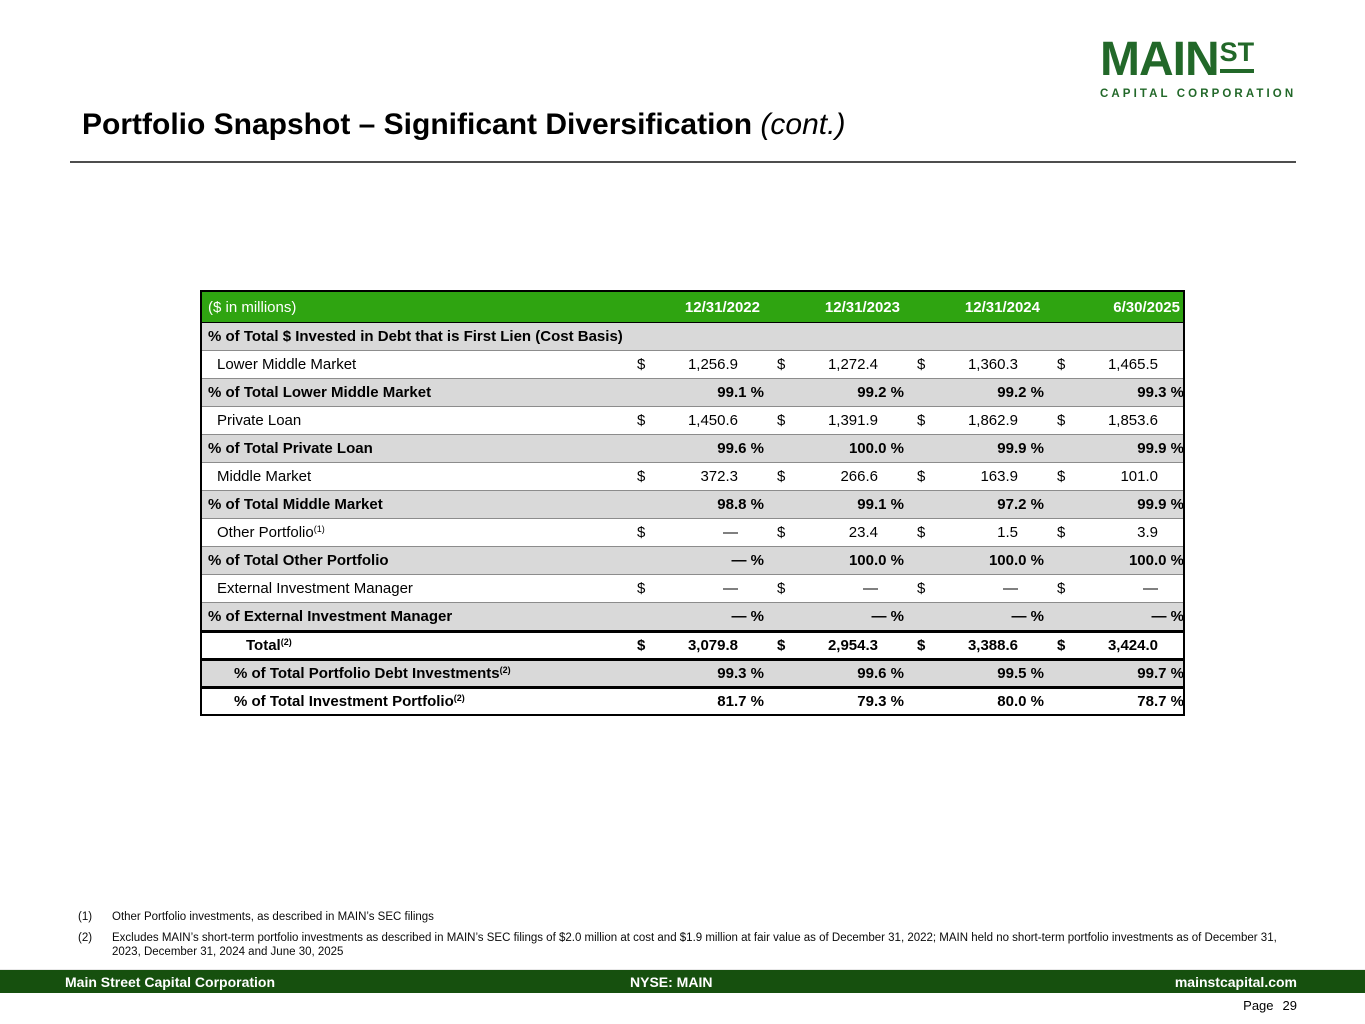 This screenshot has height=1024, width=1365. Describe the element at coordinates (880, 701) in the screenshot. I see `percent-cell: 79.3 %` at that location.